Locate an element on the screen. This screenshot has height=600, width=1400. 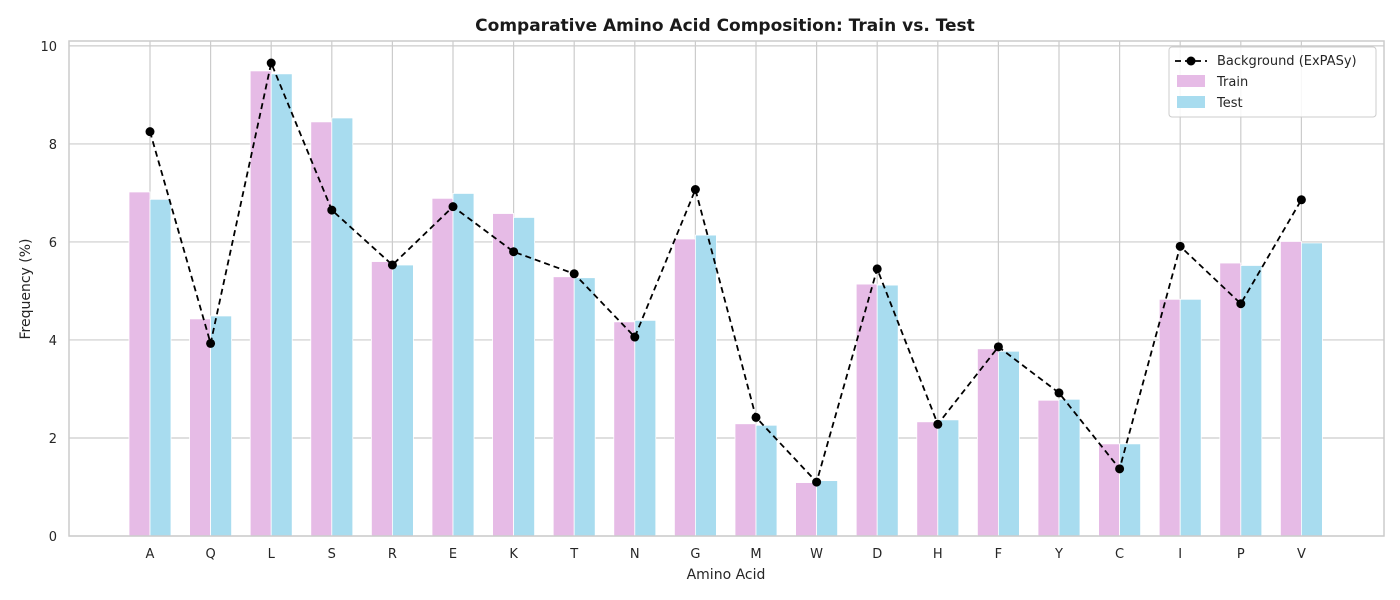
bar-test-v is located at coordinates (1312, 389).